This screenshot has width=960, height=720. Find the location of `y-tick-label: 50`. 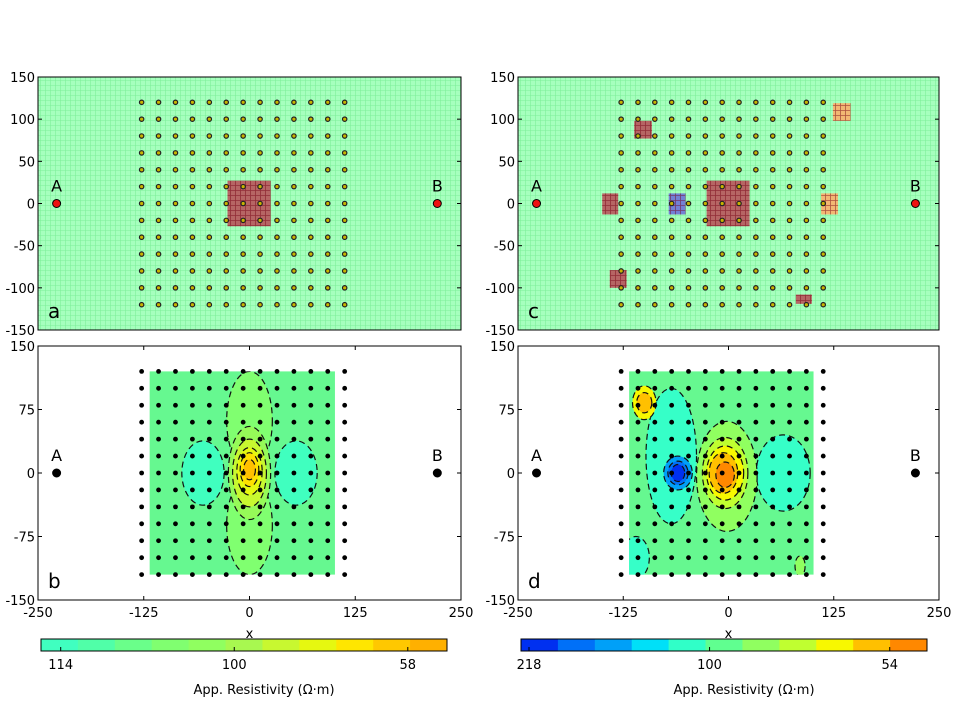

y-tick-label: 50 is located at coordinates (26, 162).